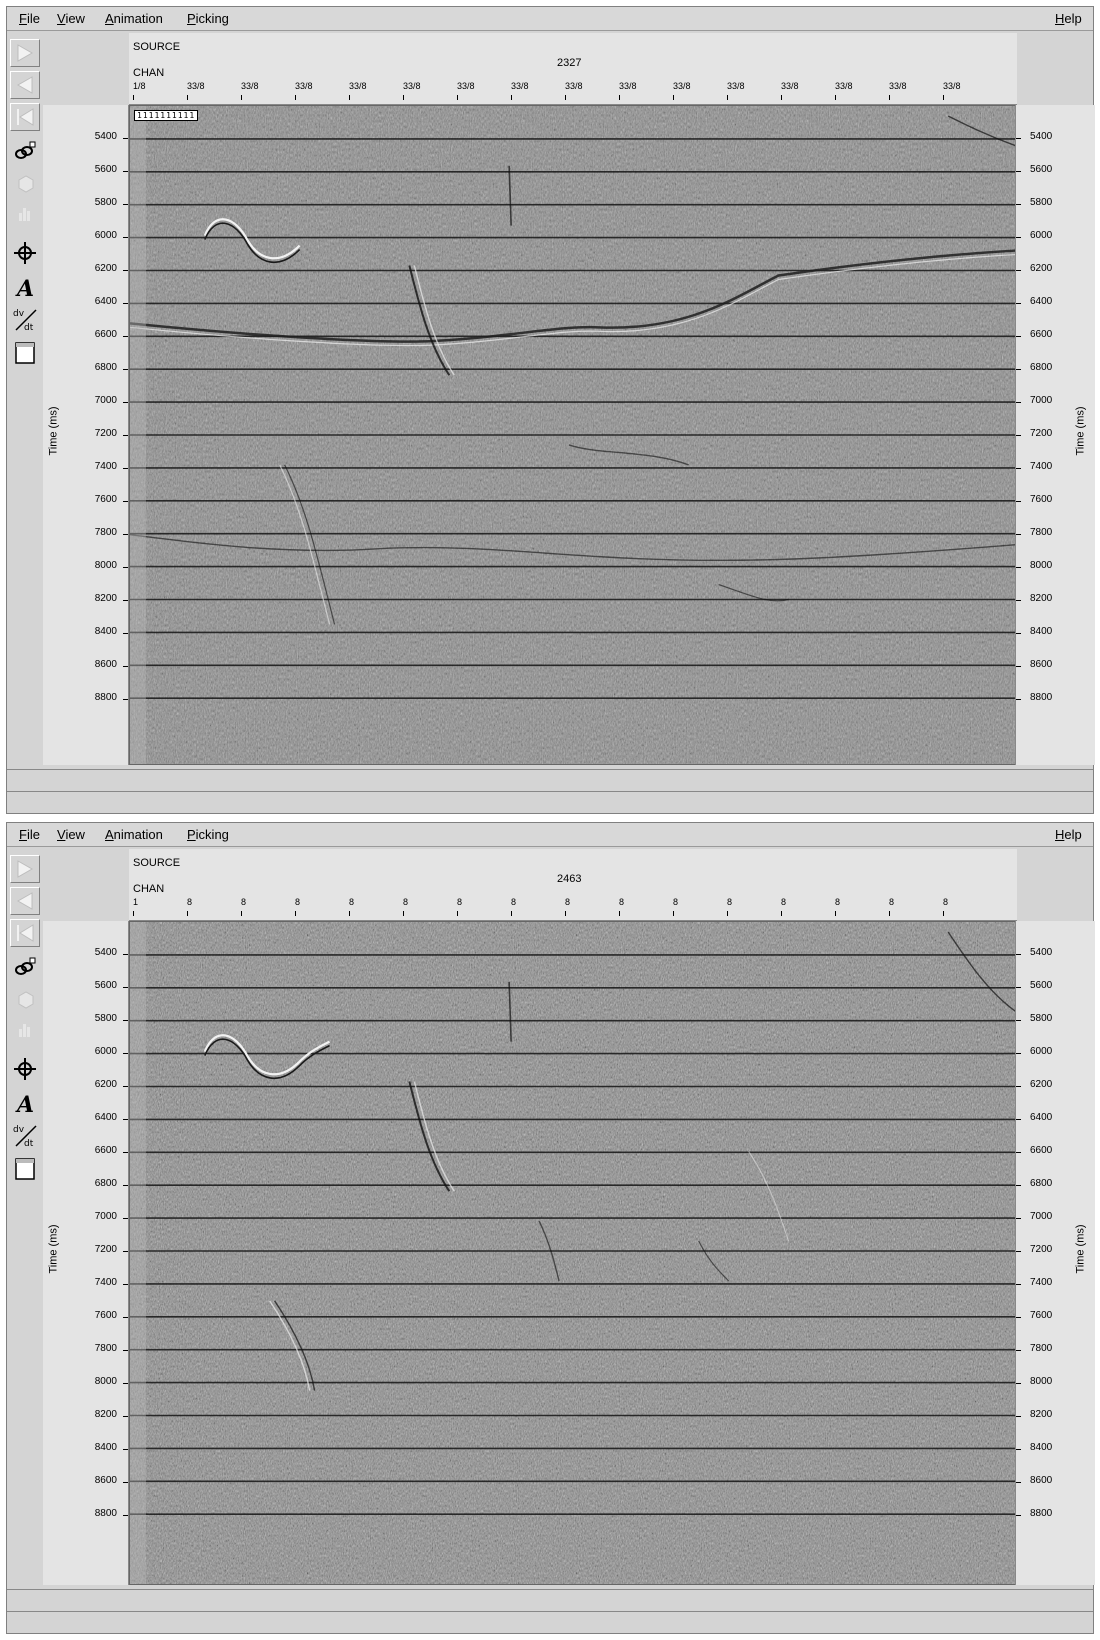 Image resolution: width=1100 pixels, height=1640 pixels. Describe the element at coordinates (157, 863) in the screenshot. I see `source-label: SOURCE` at that location.